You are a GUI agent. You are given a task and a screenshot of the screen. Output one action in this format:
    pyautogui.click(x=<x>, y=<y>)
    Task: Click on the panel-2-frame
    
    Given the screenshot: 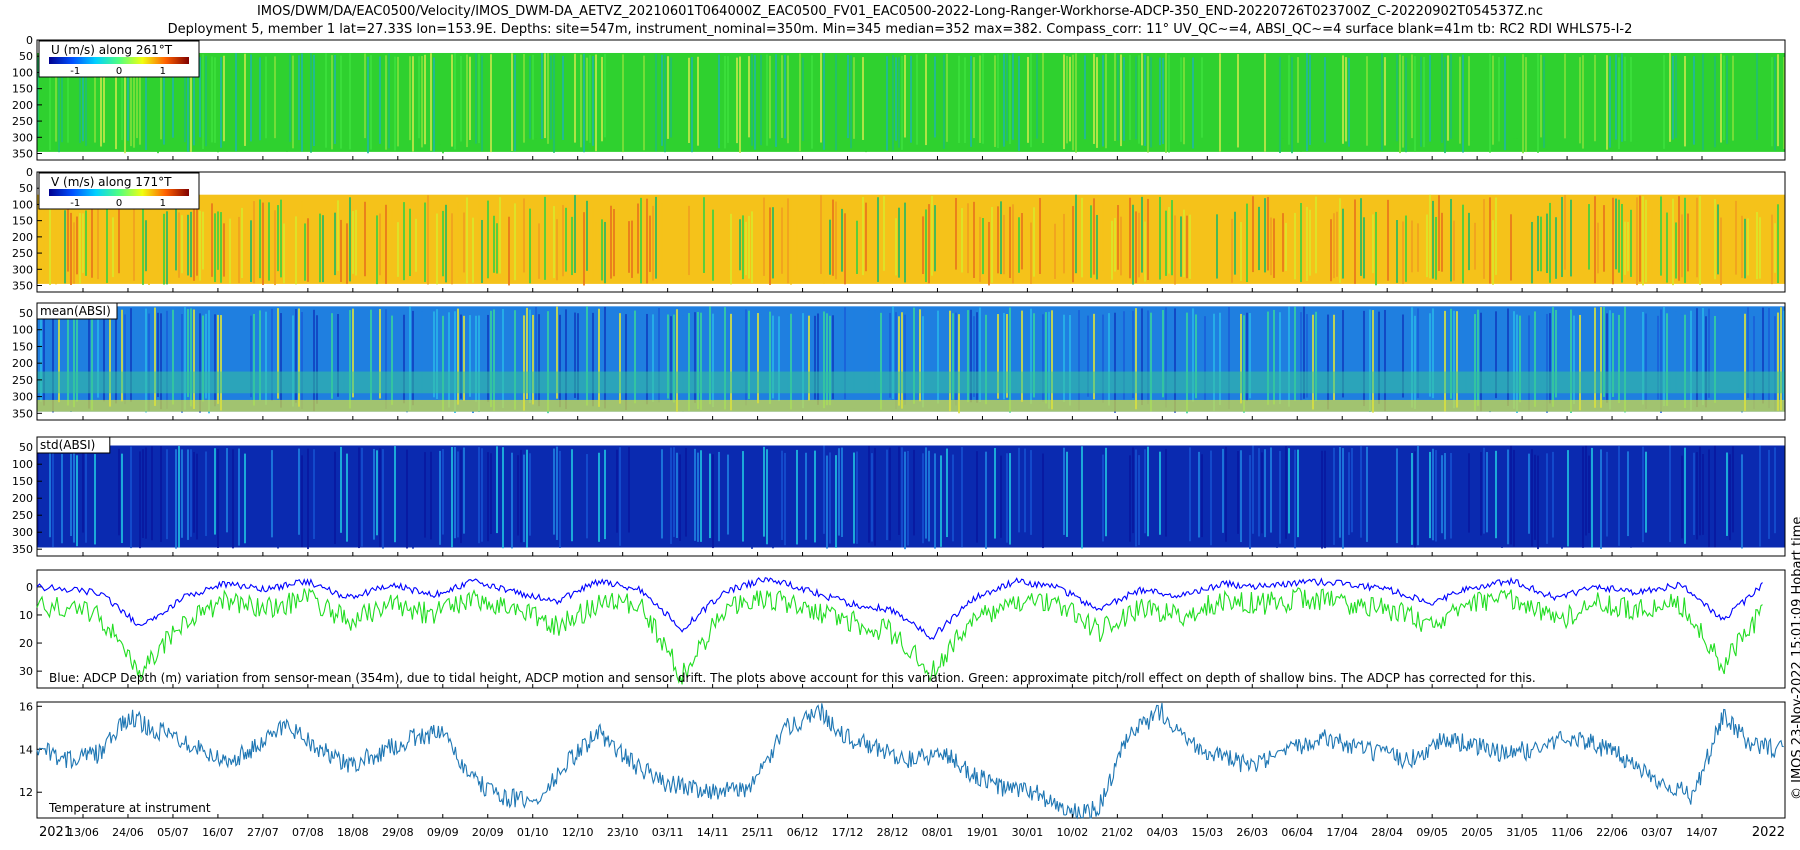 What is the action you would take?
    pyautogui.click(x=911, y=232)
    